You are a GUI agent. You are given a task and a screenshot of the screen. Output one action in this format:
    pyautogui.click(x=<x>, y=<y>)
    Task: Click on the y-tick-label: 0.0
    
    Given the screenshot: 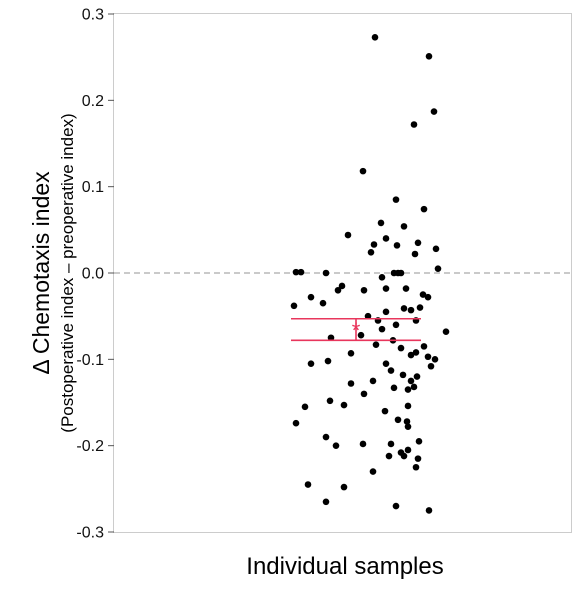 What is the action you would take?
    pyautogui.click(x=93, y=274)
    